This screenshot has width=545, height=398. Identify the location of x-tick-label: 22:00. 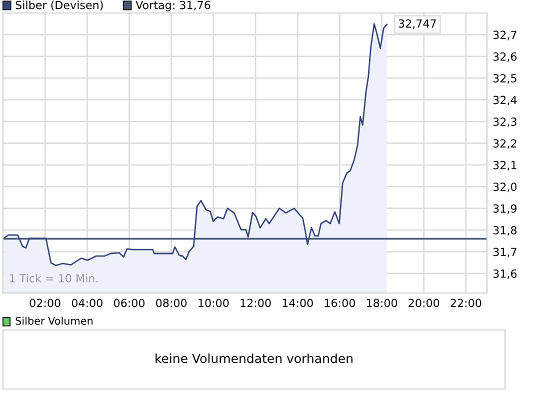
(466, 303).